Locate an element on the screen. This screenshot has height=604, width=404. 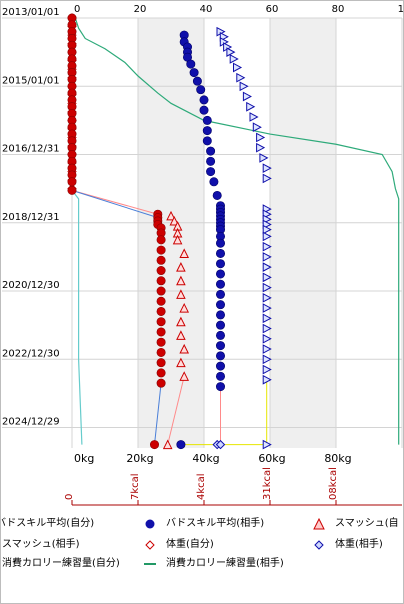
date-tick-label: 2016/12/31 is located at coordinates (31, 149).